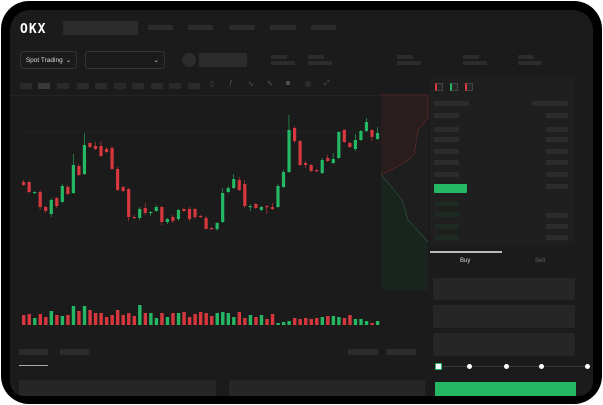  What do you see at coordinates (327, 83) in the screenshot?
I see `fullscreen-icon: ⤢` at bounding box center [327, 83].